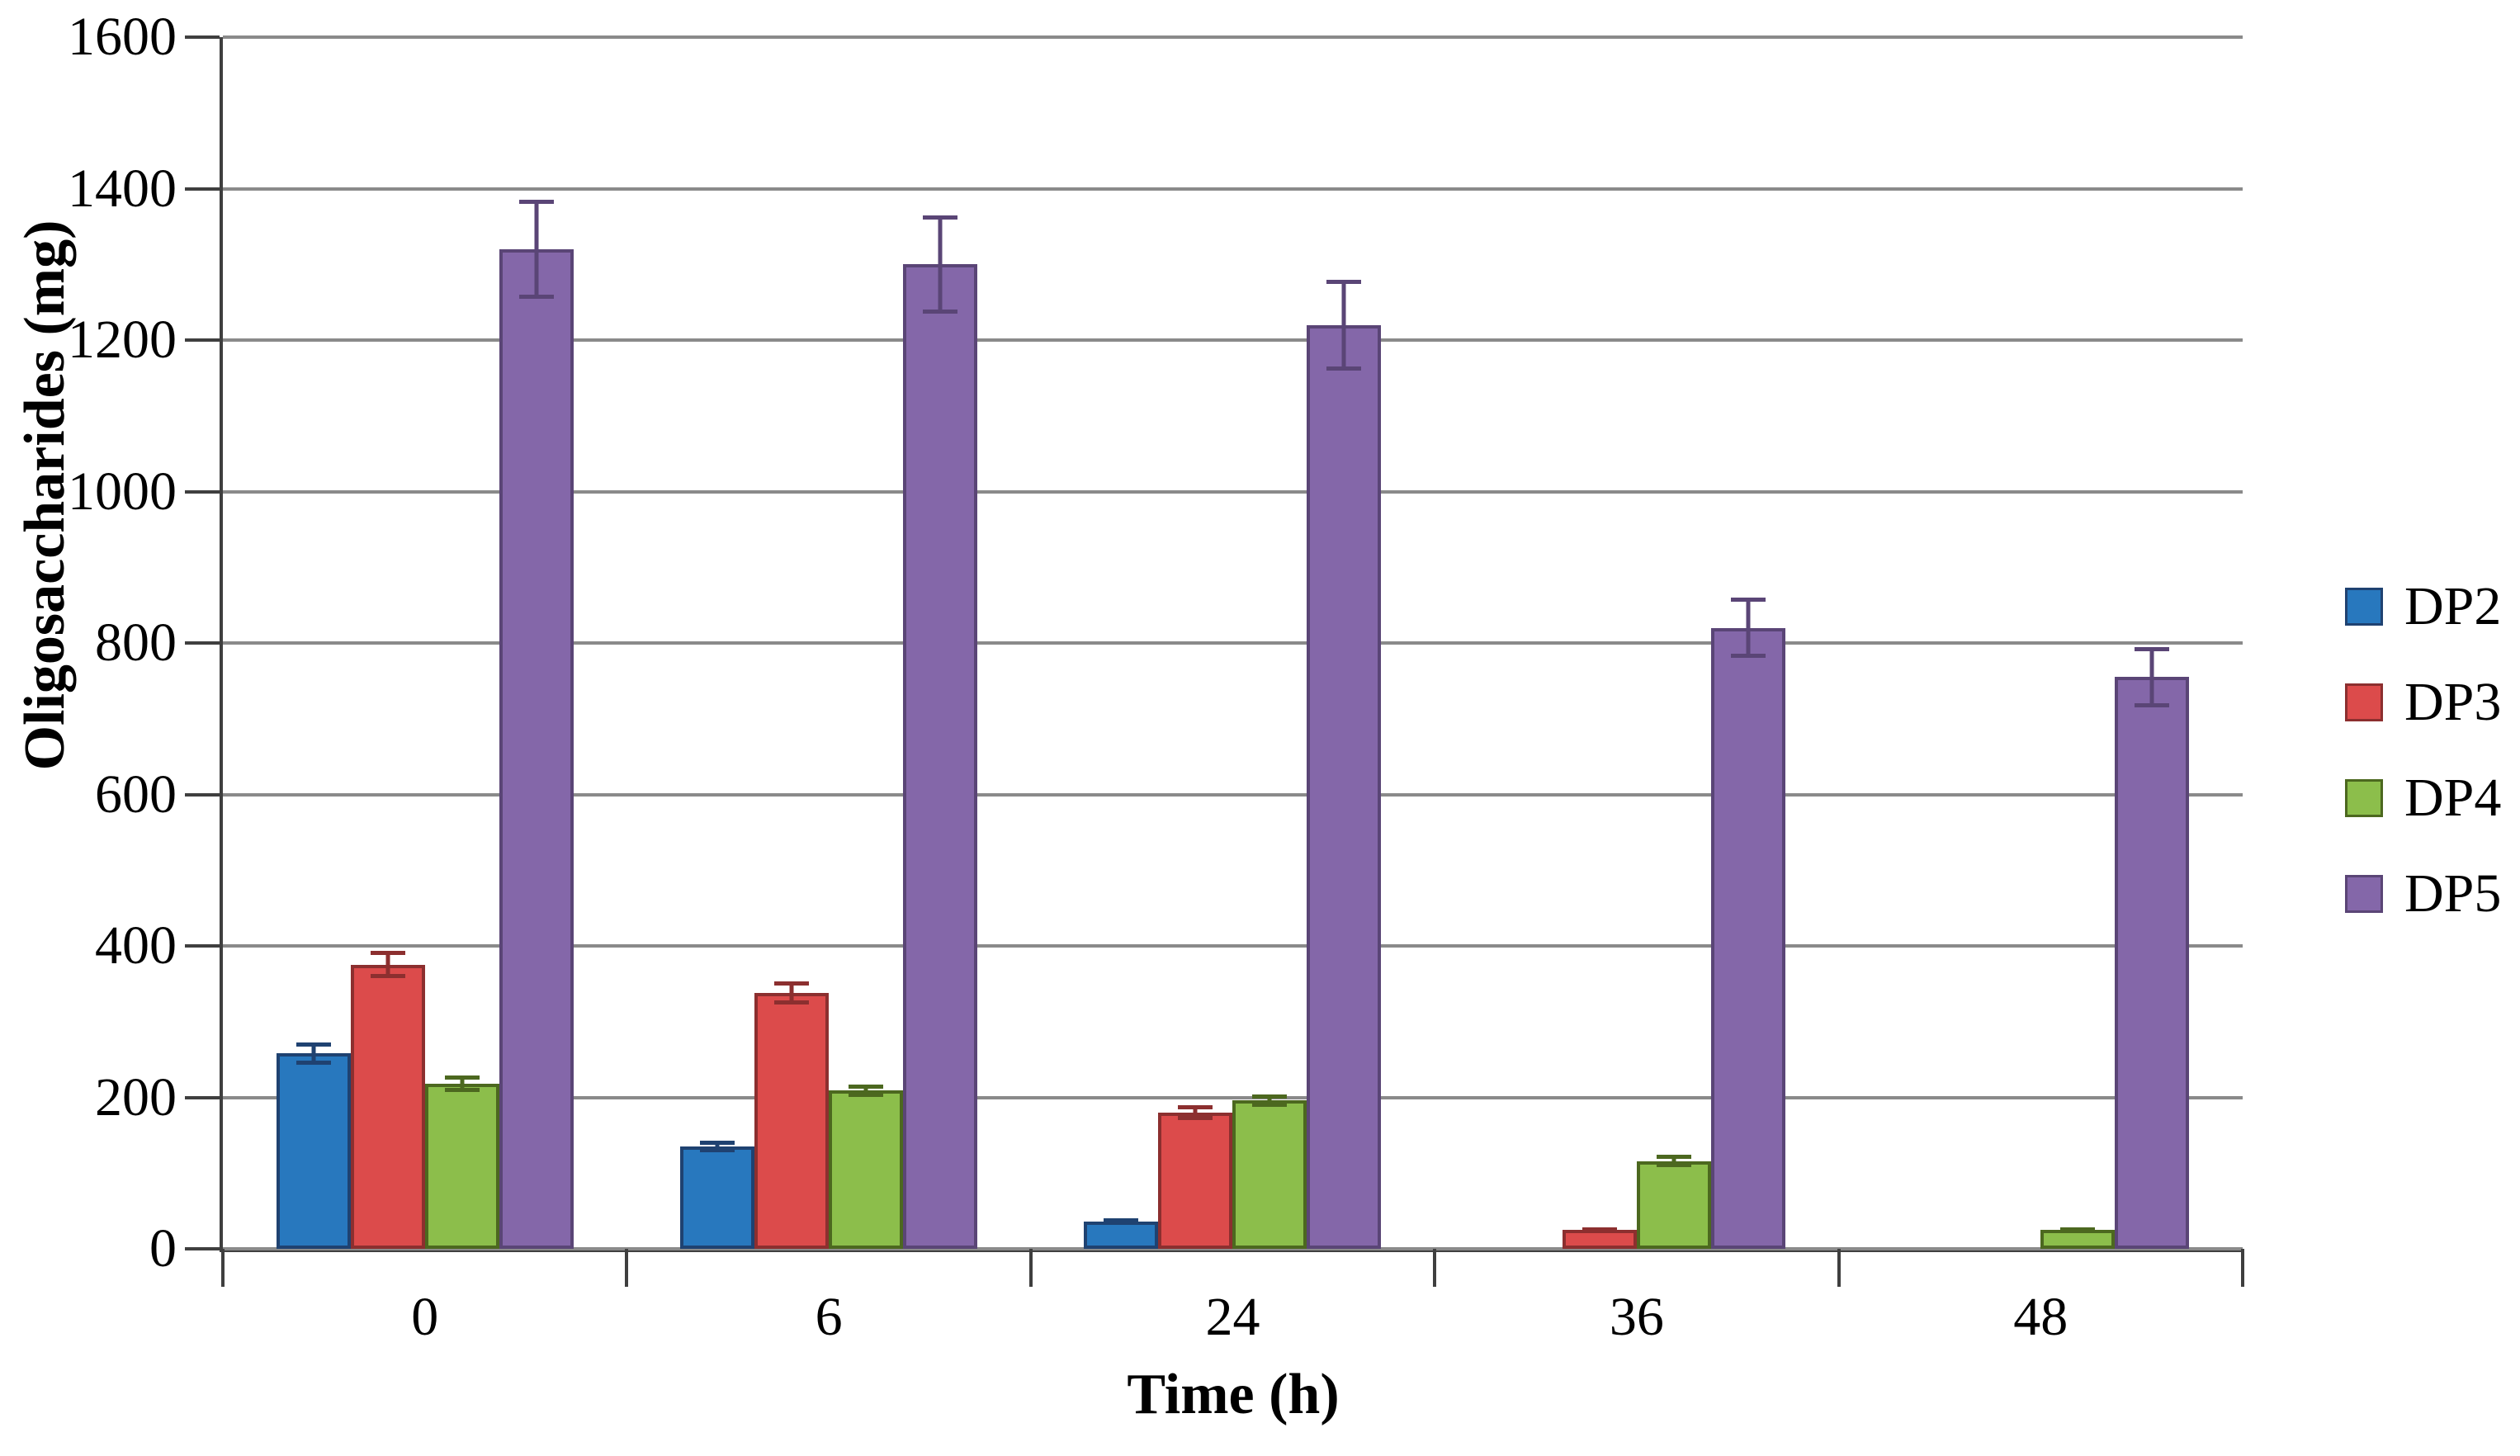 This screenshot has height=1456, width=2520. Describe the element at coordinates (2364, 607) in the screenshot. I see `legend-swatch-DP2` at that location.